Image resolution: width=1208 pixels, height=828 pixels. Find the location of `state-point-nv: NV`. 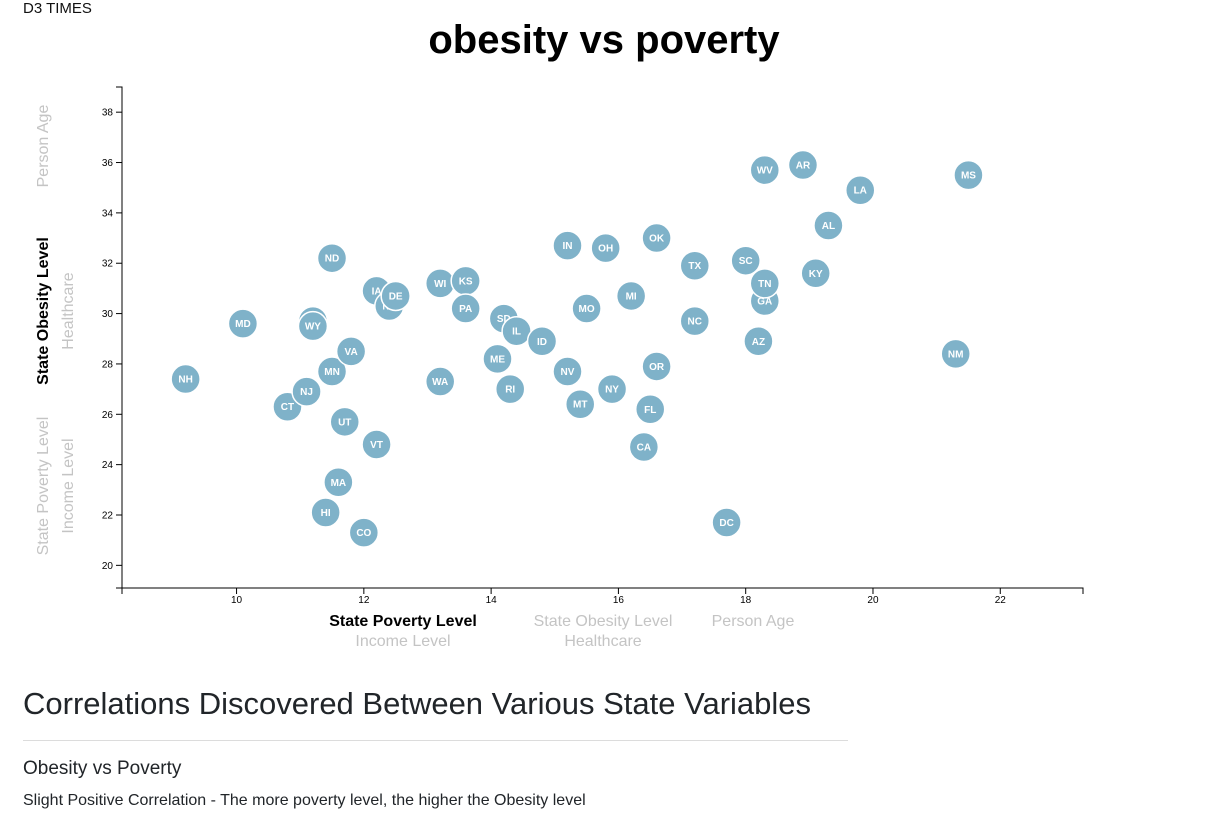

state-point-nv: NV is located at coordinates (567, 371).